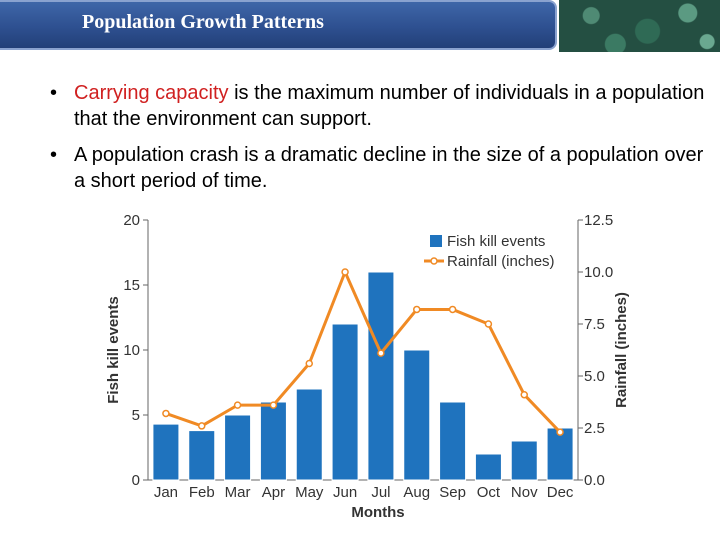  What do you see at coordinates (345, 492) in the screenshot?
I see `x-tick-label: Jun` at bounding box center [345, 492].